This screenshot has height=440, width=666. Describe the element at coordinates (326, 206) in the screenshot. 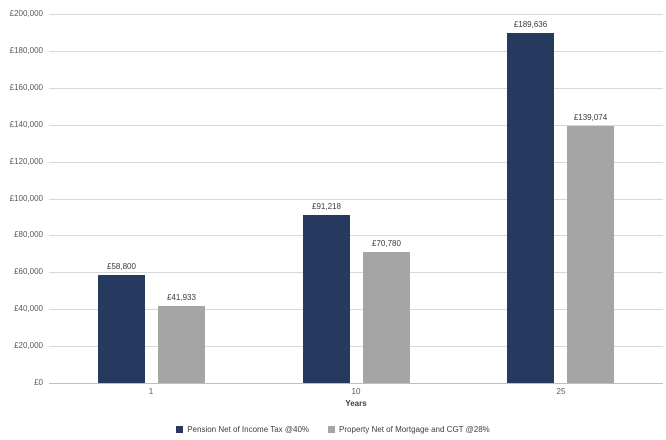

I see `bar-value-label: £91,218` at that location.